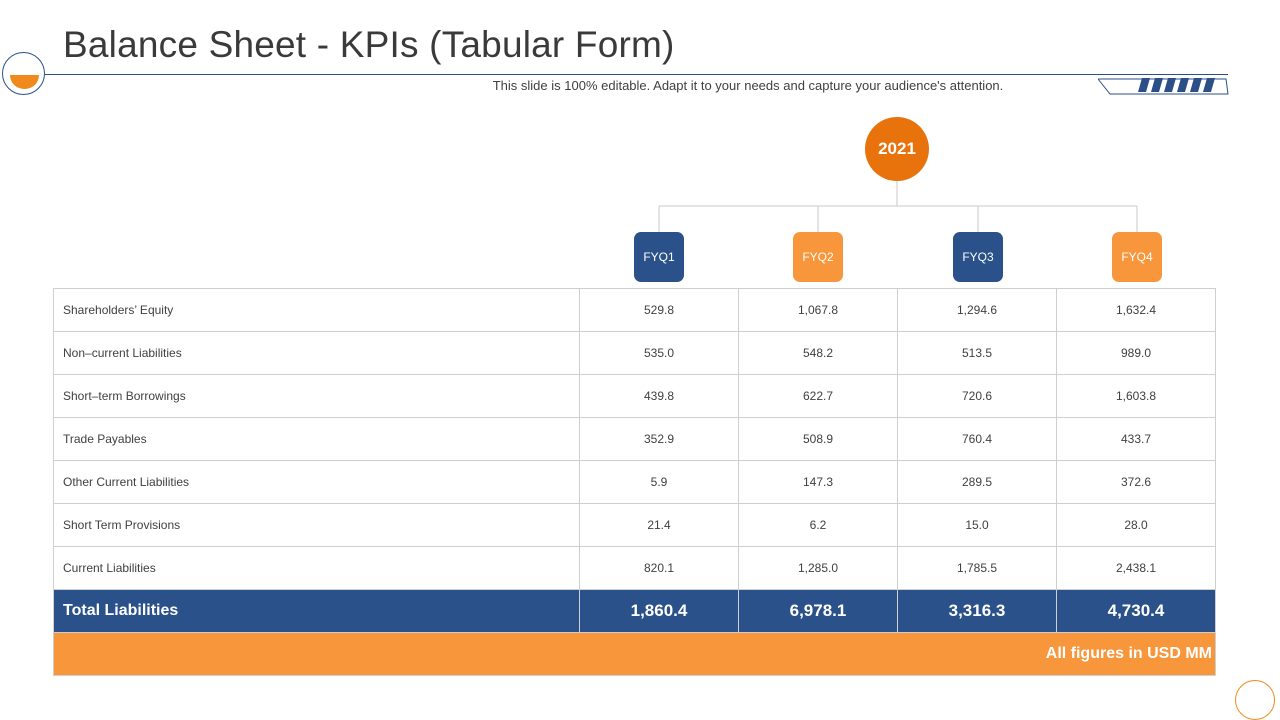 The height and width of the screenshot is (720, 1280). I want to click on quarter-badge-fyq4: FYQ4, so click(1137, 257).